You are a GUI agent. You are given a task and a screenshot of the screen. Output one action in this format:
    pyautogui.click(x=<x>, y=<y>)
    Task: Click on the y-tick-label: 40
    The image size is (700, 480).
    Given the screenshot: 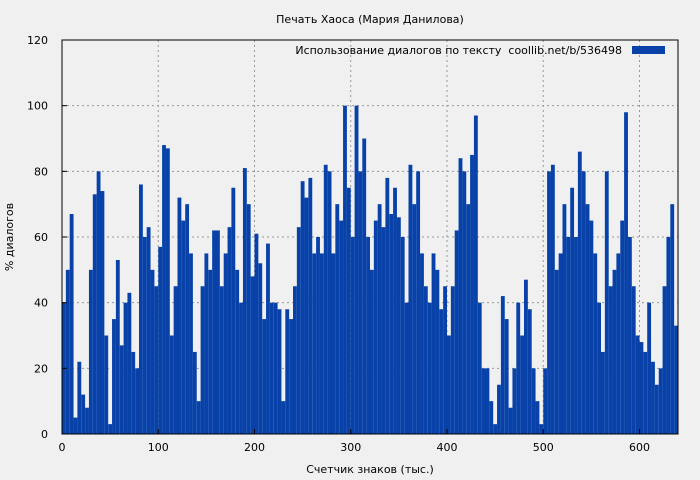 What is the action you would take?
    pyautogui.click(x=41, y=303)
    